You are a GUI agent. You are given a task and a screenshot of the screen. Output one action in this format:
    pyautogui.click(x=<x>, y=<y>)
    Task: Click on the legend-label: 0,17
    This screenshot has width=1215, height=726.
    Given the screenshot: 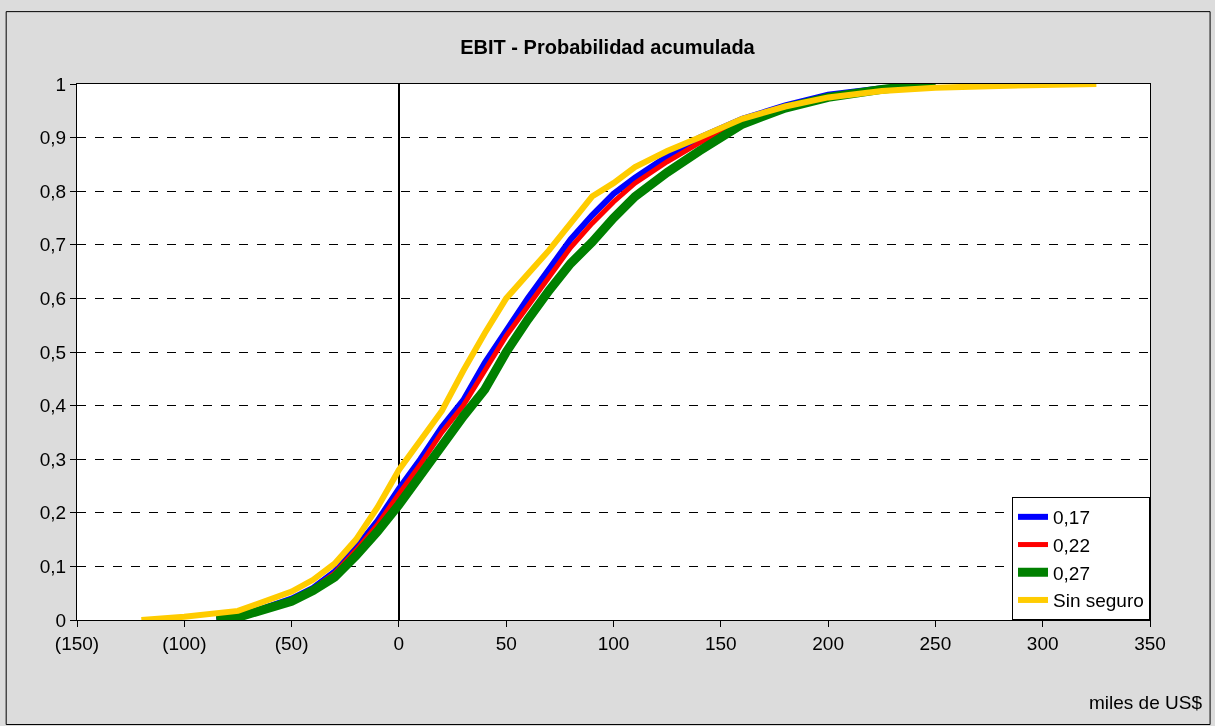 What is the action you would take?
    pyautogui.click(x=1071, y=518)
    